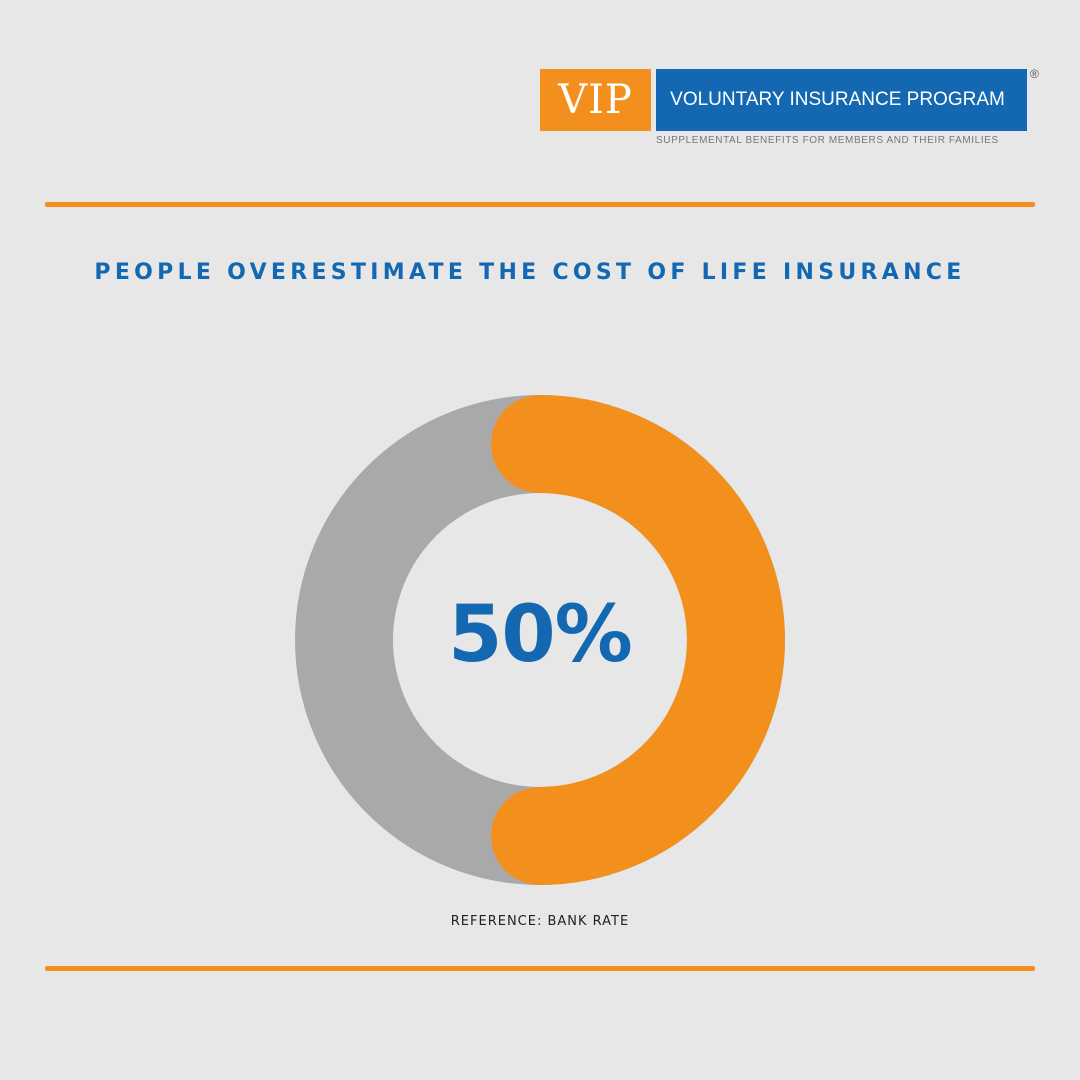  I want to click on top-divider, so click(540, 204).